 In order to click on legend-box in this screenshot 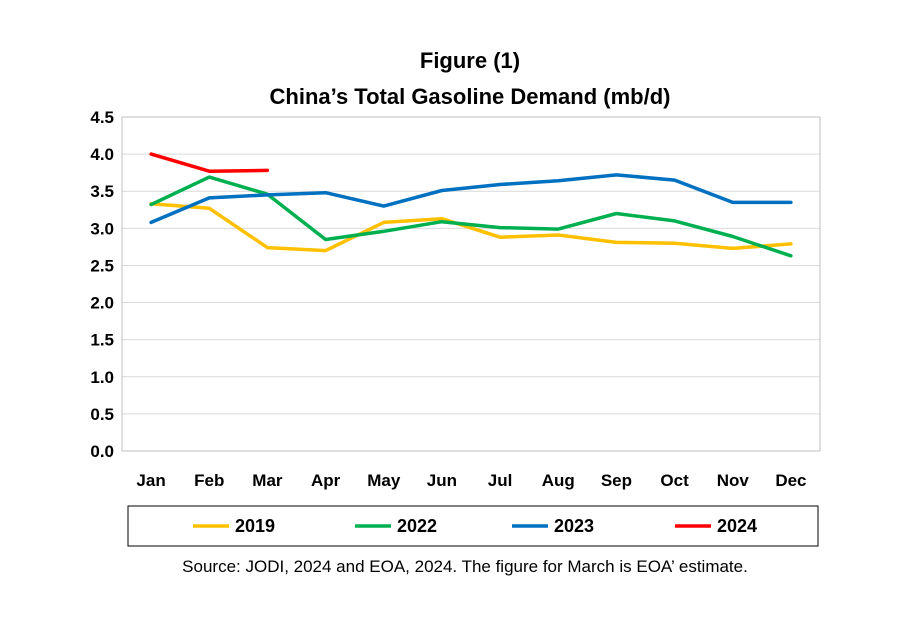, I will do `click(473, 526)`.